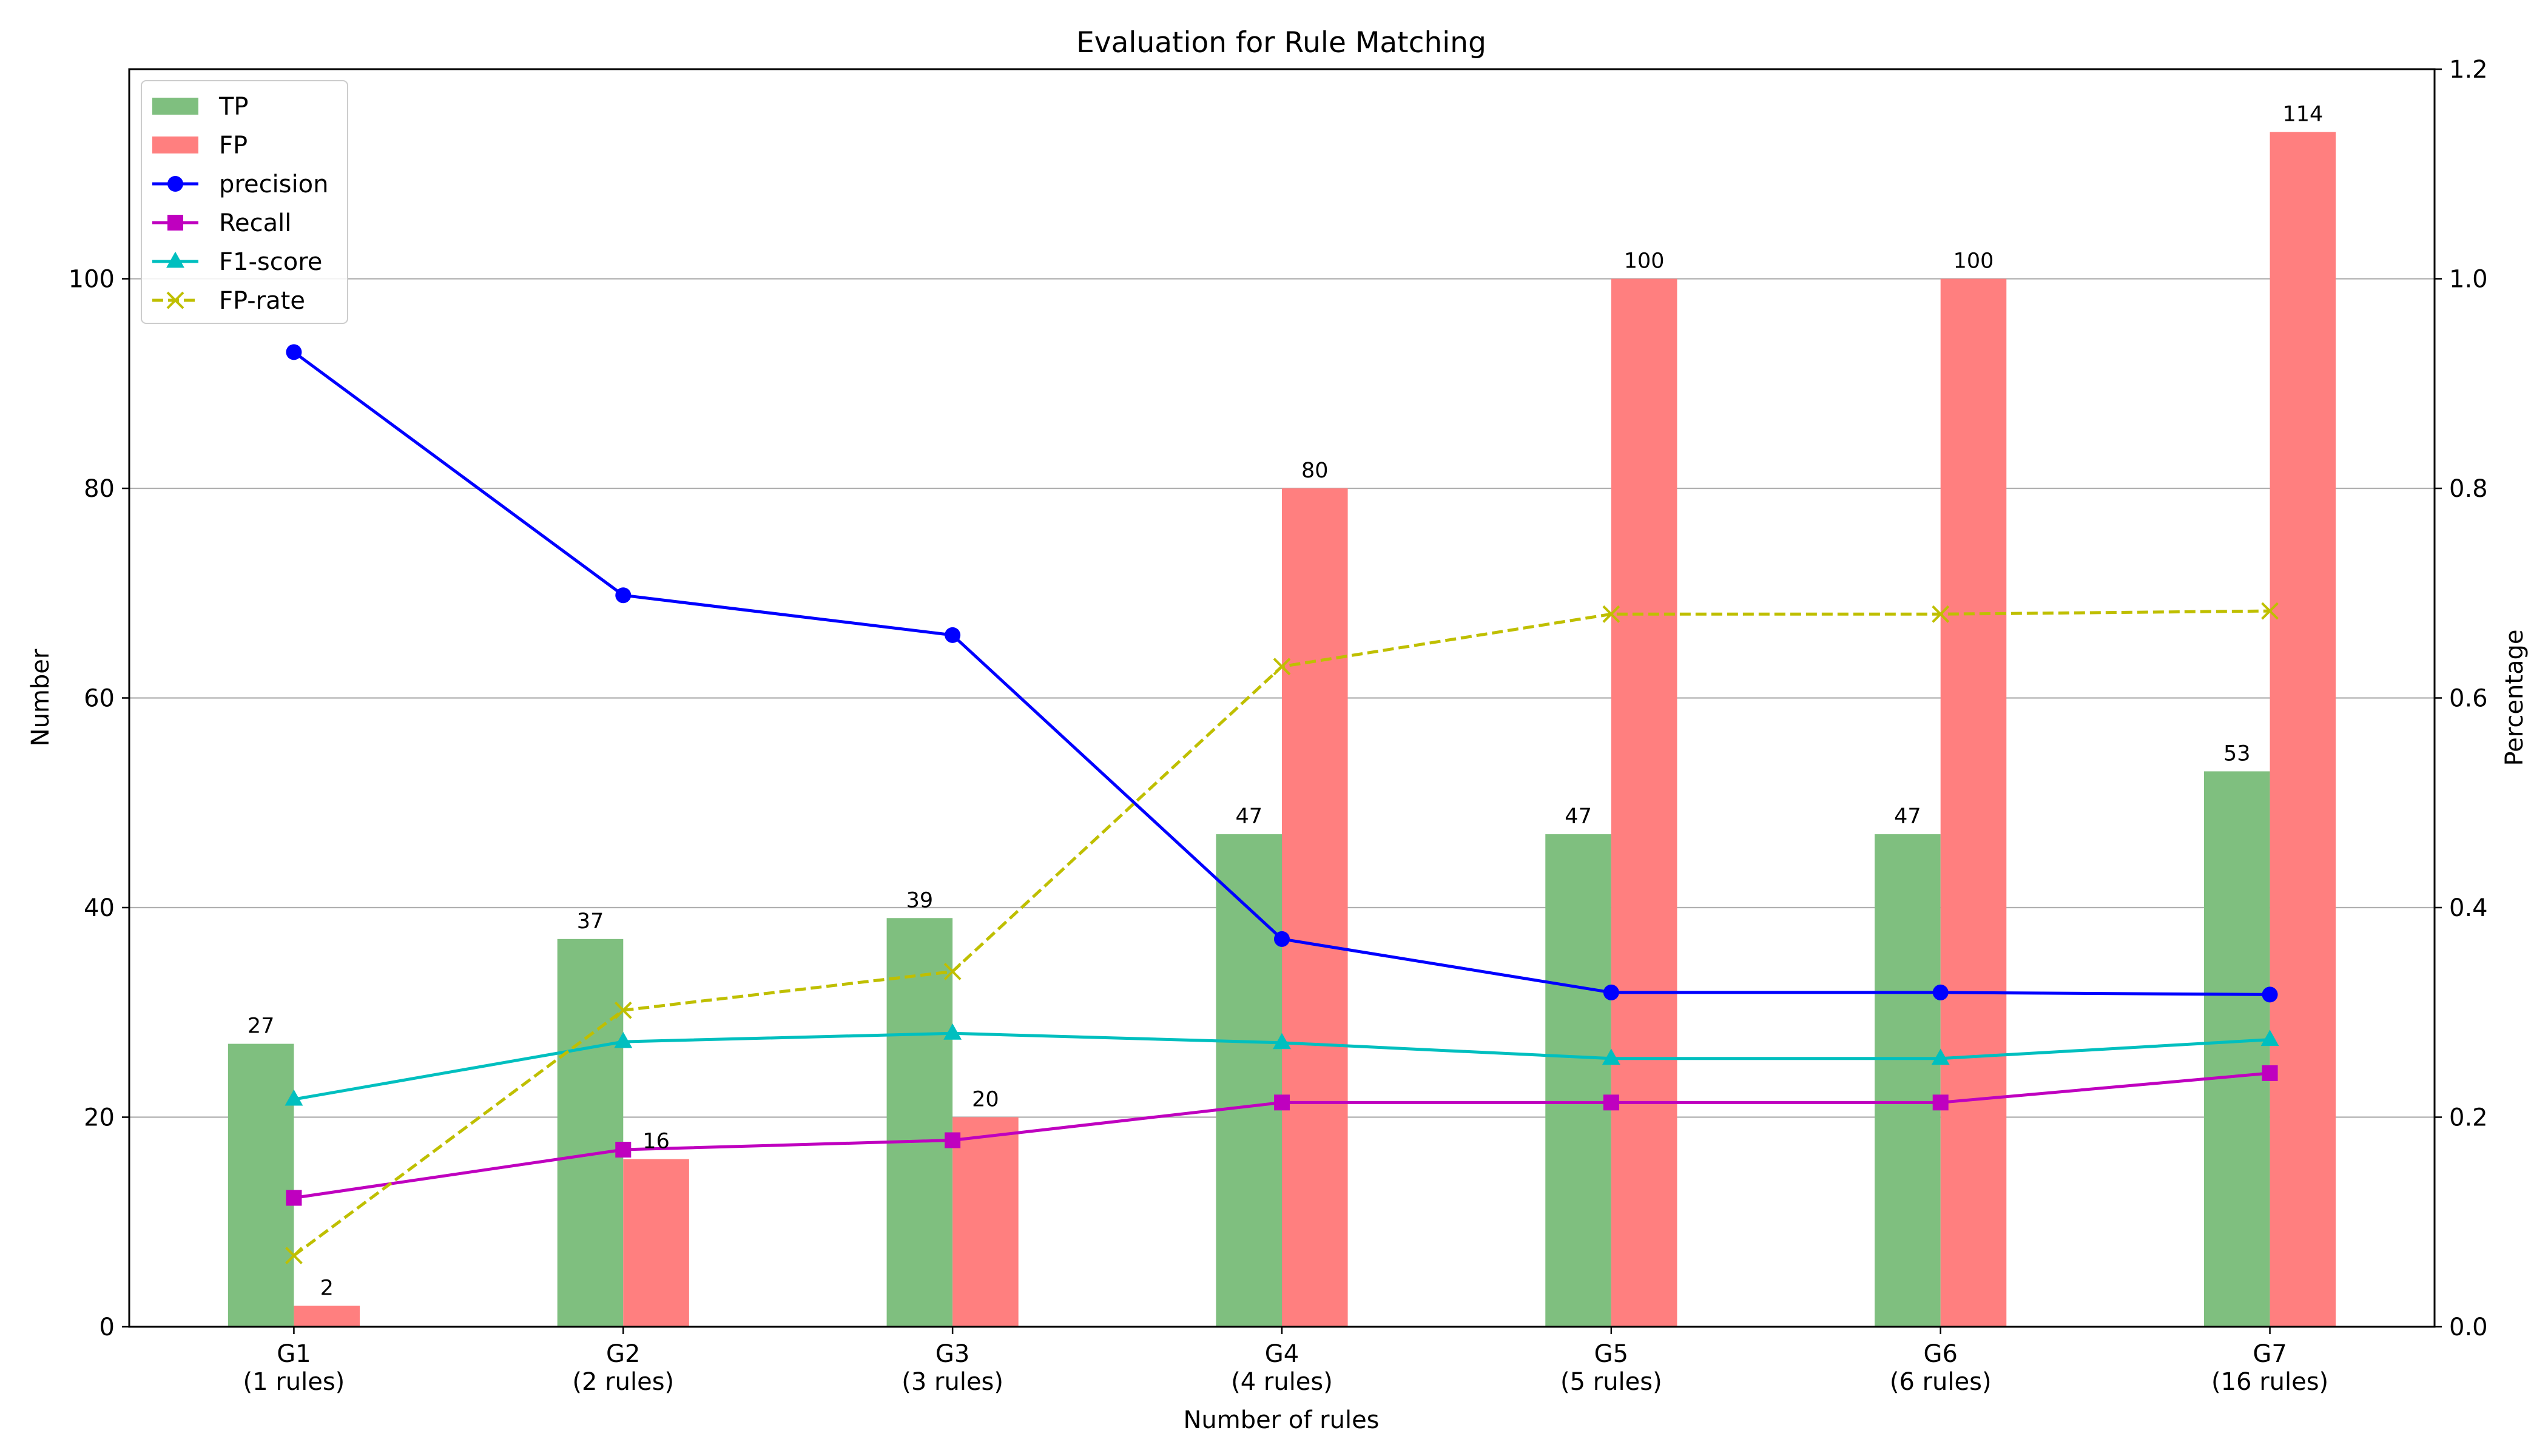 This screenshot has height=1456, width=2548. I want to click on bar-label-tp-5: 47, so click(1578, 816).